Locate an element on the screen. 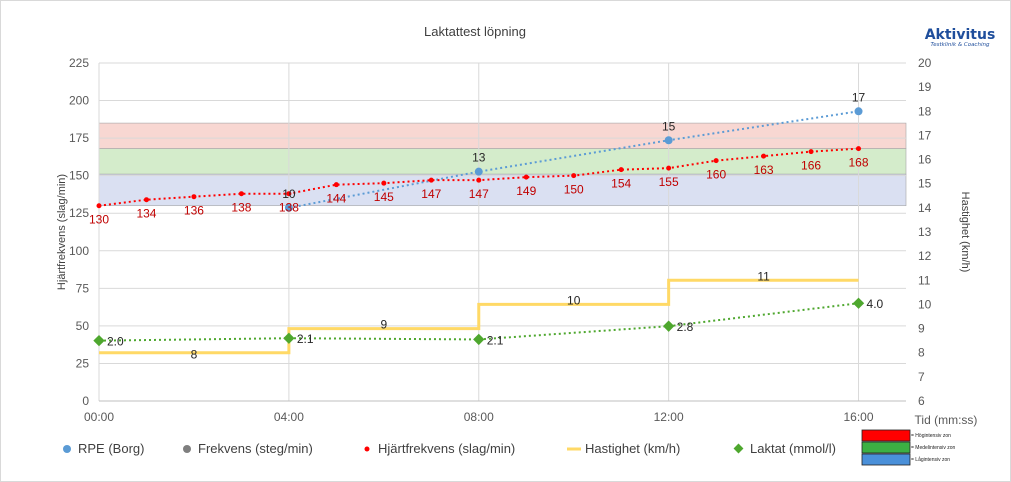 The width and height of the screenshot is (1011, 482). x-tick-label: 12:00 is located at coordinates (669, 417).